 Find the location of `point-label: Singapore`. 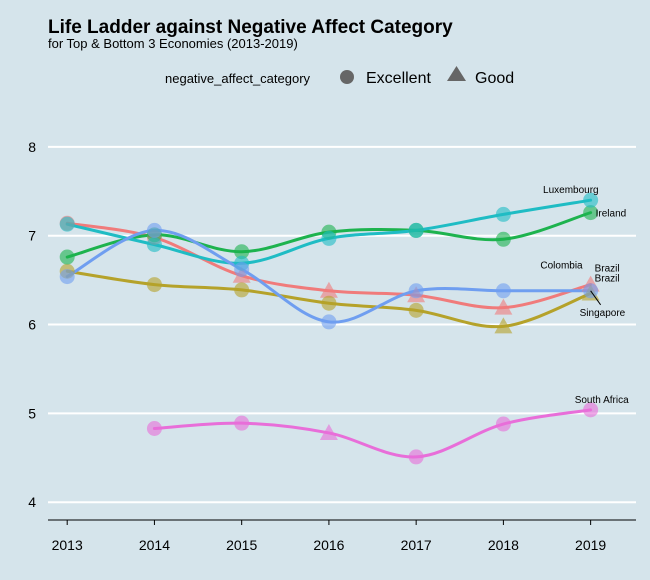

point-label: Singapore is located at coordinates (603, 313).